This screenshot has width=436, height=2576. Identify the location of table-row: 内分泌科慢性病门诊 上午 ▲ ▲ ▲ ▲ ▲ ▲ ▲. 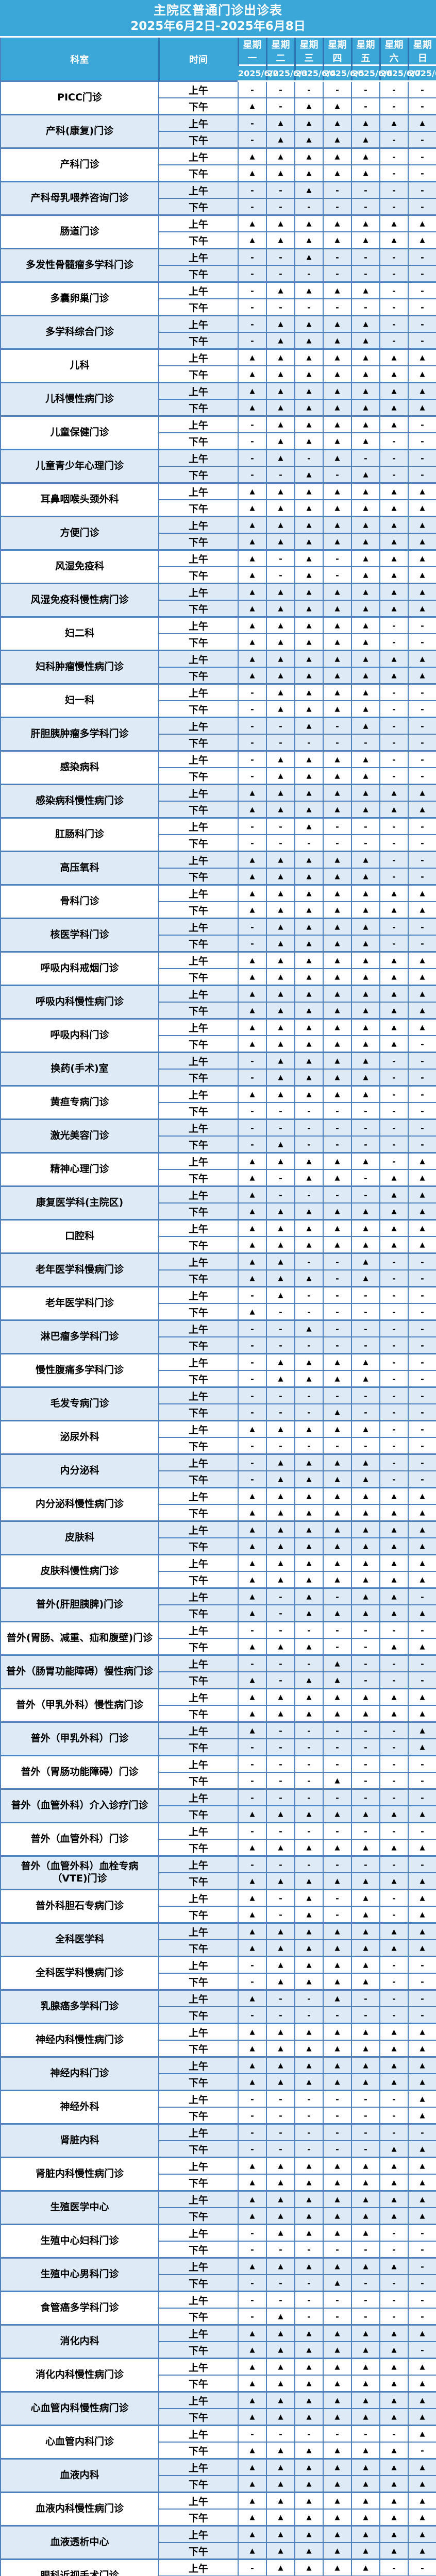
(218, 1504).